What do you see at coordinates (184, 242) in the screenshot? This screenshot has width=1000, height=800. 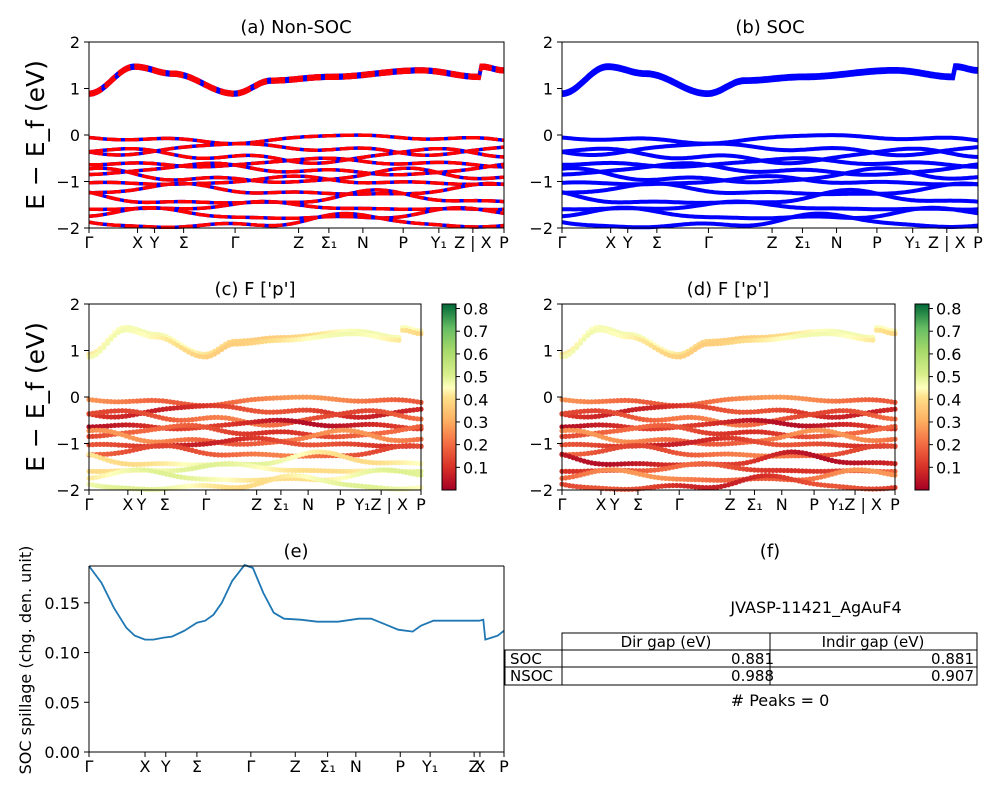 I see `x-tick-label: Σ` at bounding box center [184, 242].